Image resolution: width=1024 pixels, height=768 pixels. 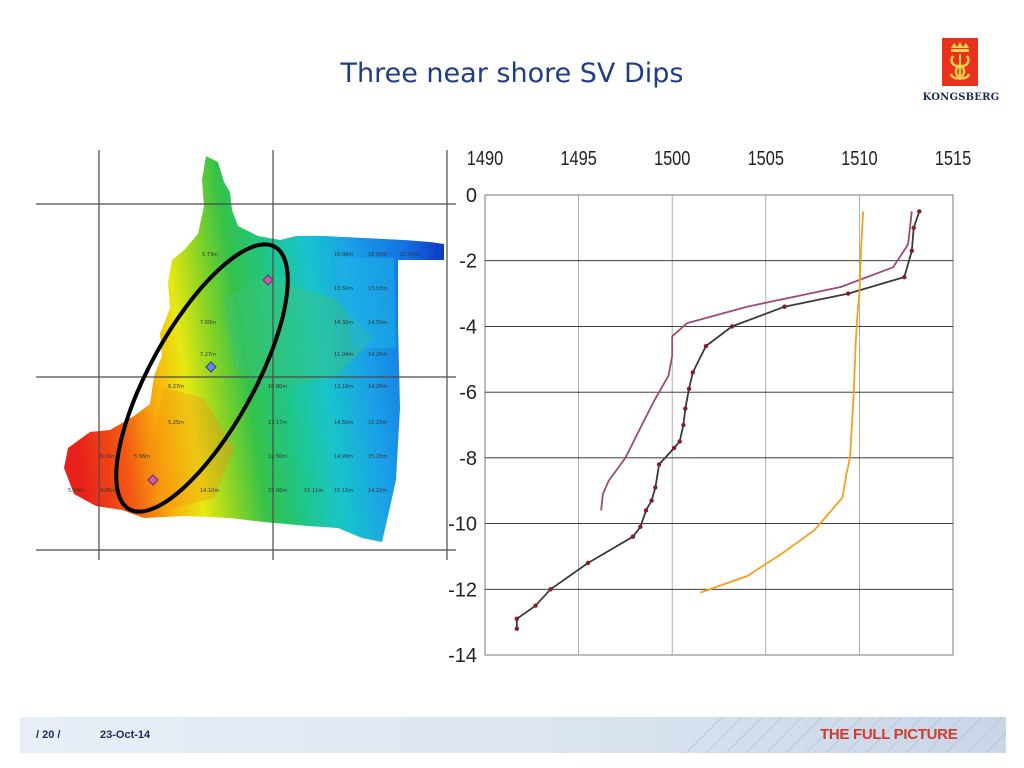 I want to click on depth-label: 7.00m, so click(x=208, y=323).